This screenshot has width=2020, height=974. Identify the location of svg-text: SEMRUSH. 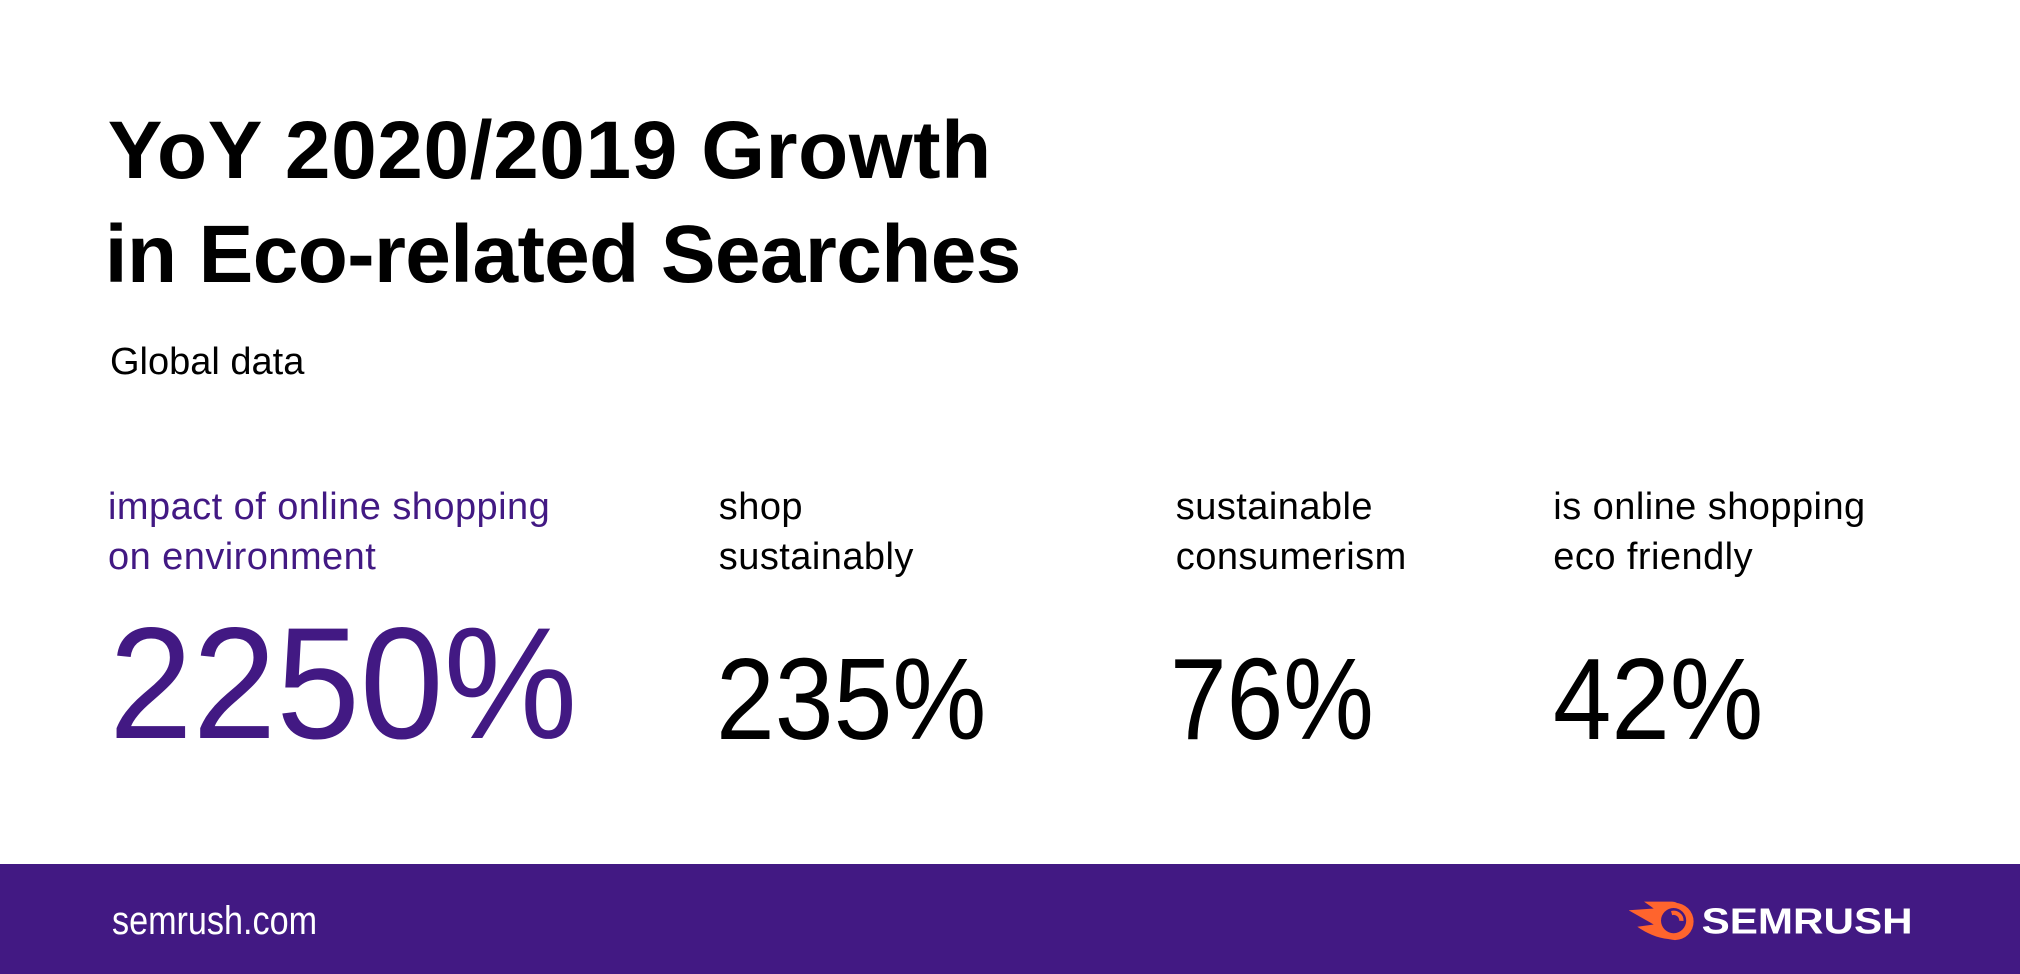
(1807, 922).